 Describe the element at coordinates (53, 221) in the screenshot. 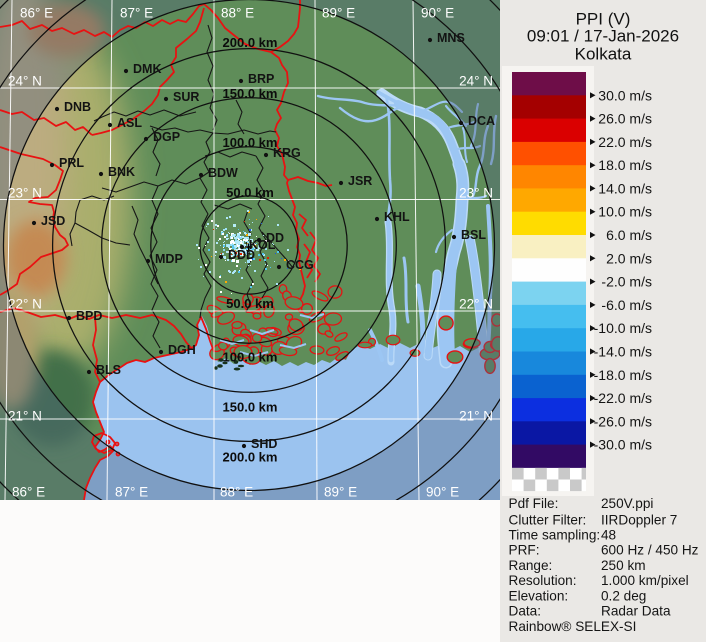

I see `svg-text: JSD` at that location.